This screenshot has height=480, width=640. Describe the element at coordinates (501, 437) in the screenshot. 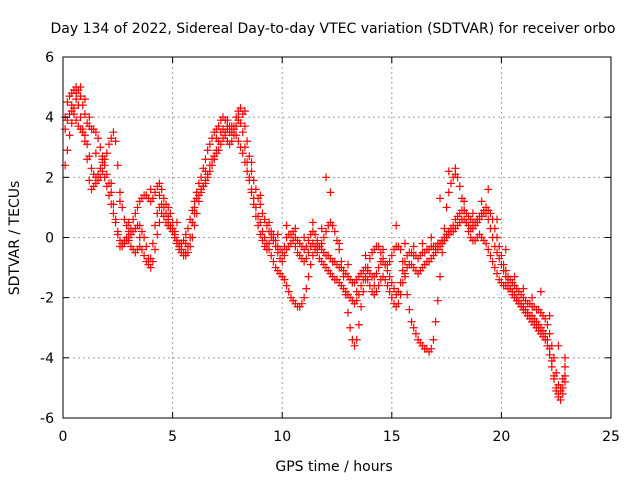

I see `x-tick-label: 20` at that location.